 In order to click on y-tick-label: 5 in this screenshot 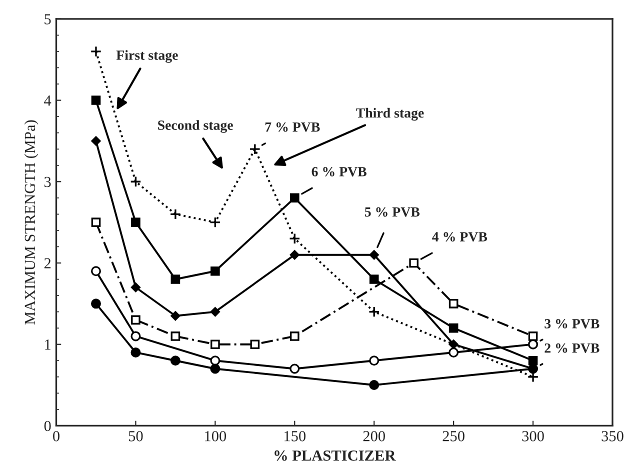, I will do `click(47, 19)`.